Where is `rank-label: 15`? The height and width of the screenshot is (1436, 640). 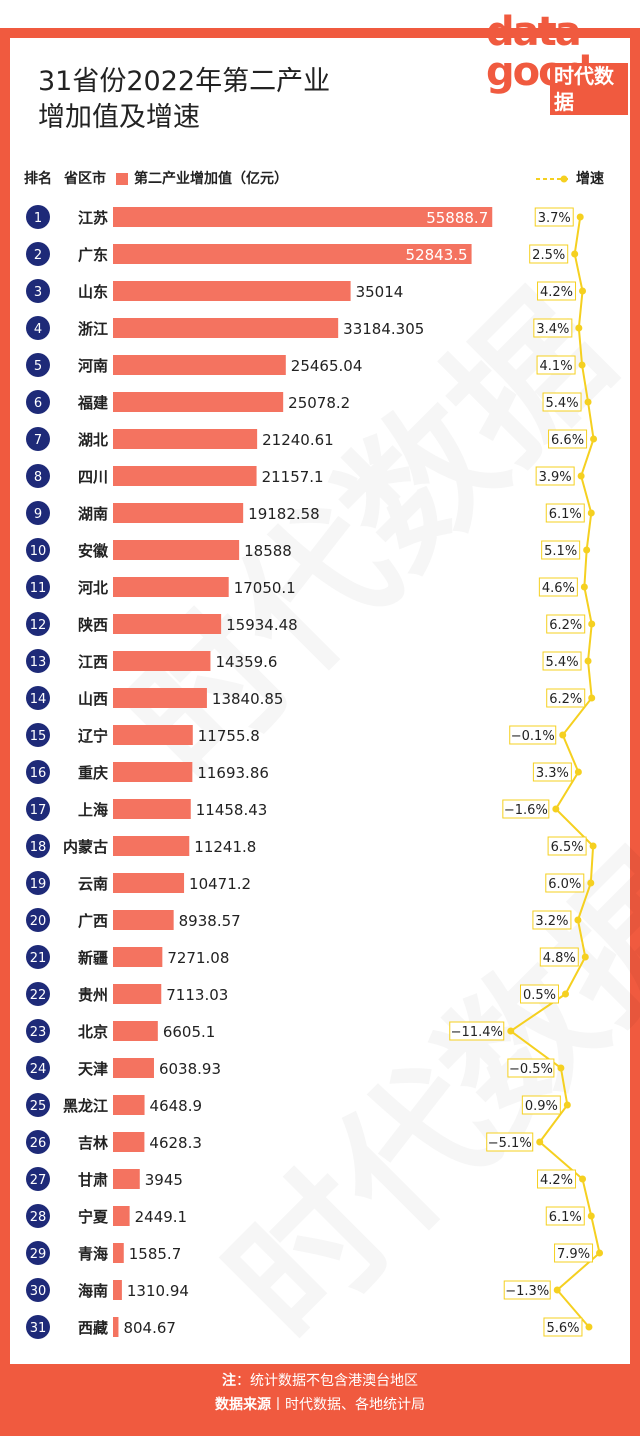
rank-label: 15 is located at coordinates (38, 736).